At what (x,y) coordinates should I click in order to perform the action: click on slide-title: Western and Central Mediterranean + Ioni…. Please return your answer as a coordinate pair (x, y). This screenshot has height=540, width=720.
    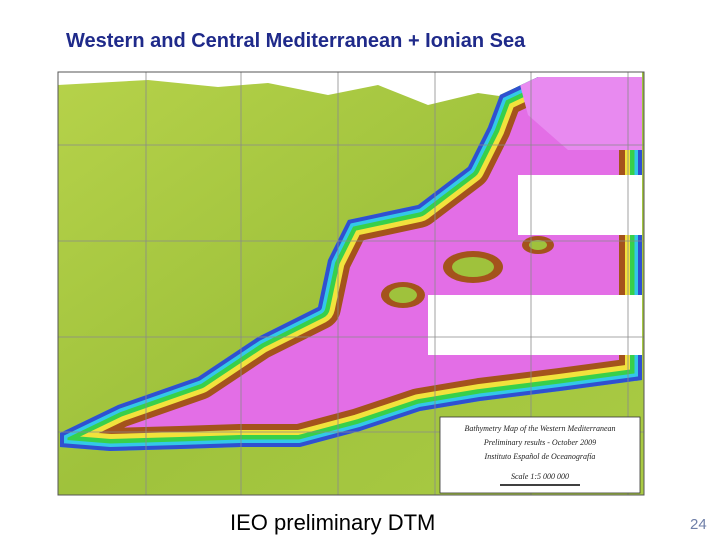
    Looking at the image, I should click on (296, 41).